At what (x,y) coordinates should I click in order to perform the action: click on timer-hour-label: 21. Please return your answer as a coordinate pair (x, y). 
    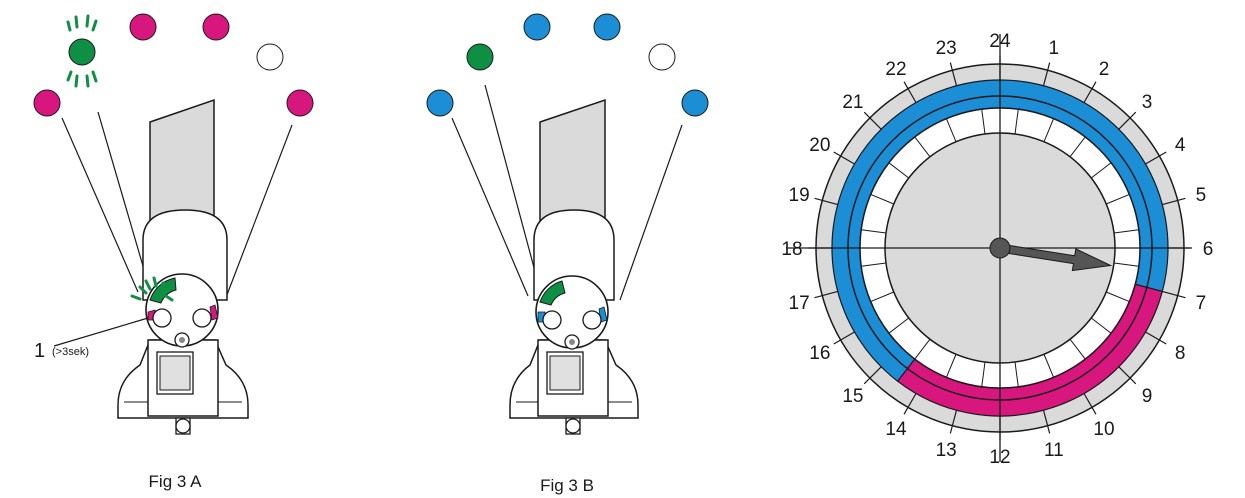
    Looking at the image, I should click on (852, 102).